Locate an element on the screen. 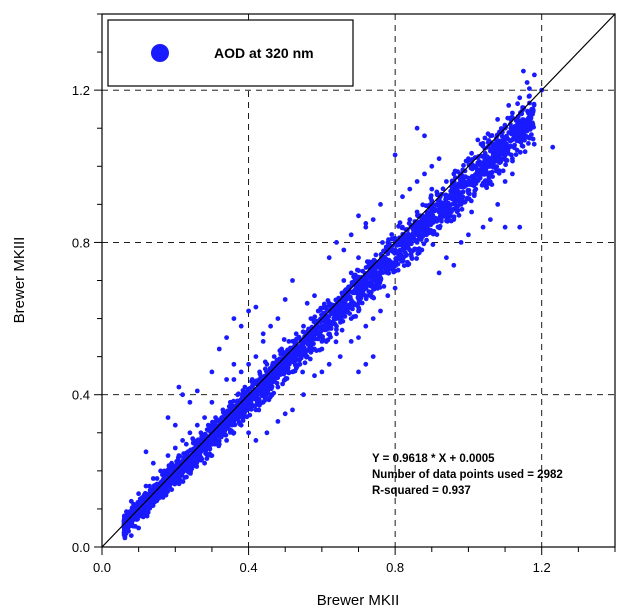 The width and height of the screenshot is (629, 610). x-axis-label: Brewer MKII is located at coordinates (358, 600).